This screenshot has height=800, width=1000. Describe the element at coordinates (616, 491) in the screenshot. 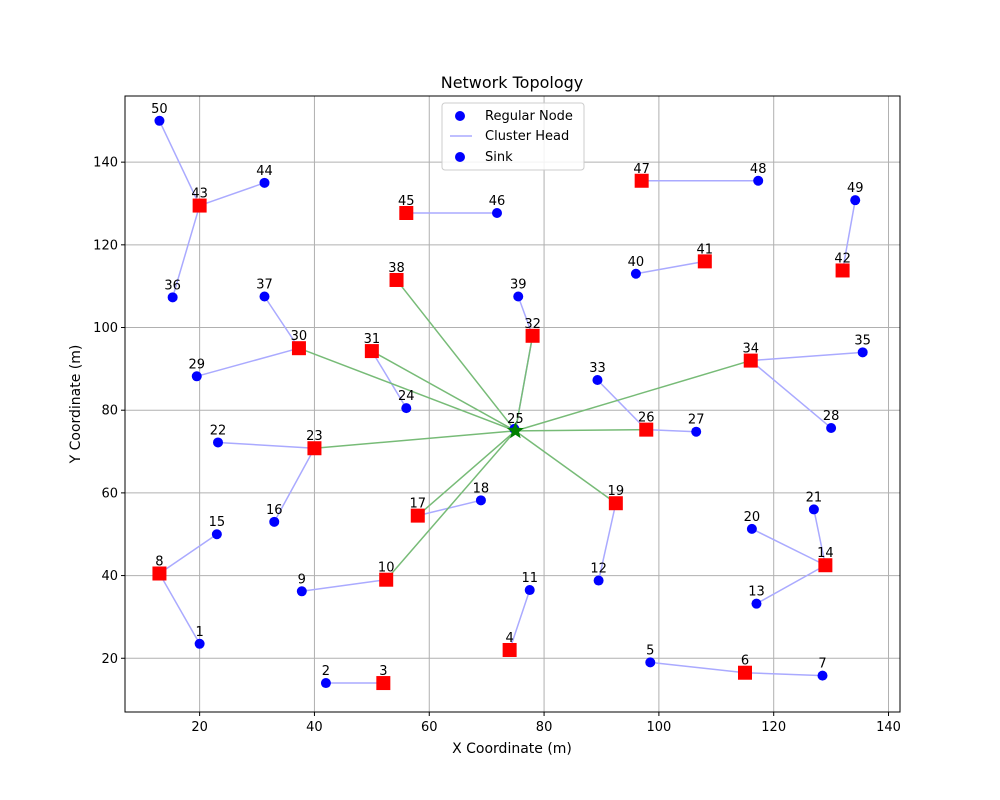

I see `node-label: 19` at that location.